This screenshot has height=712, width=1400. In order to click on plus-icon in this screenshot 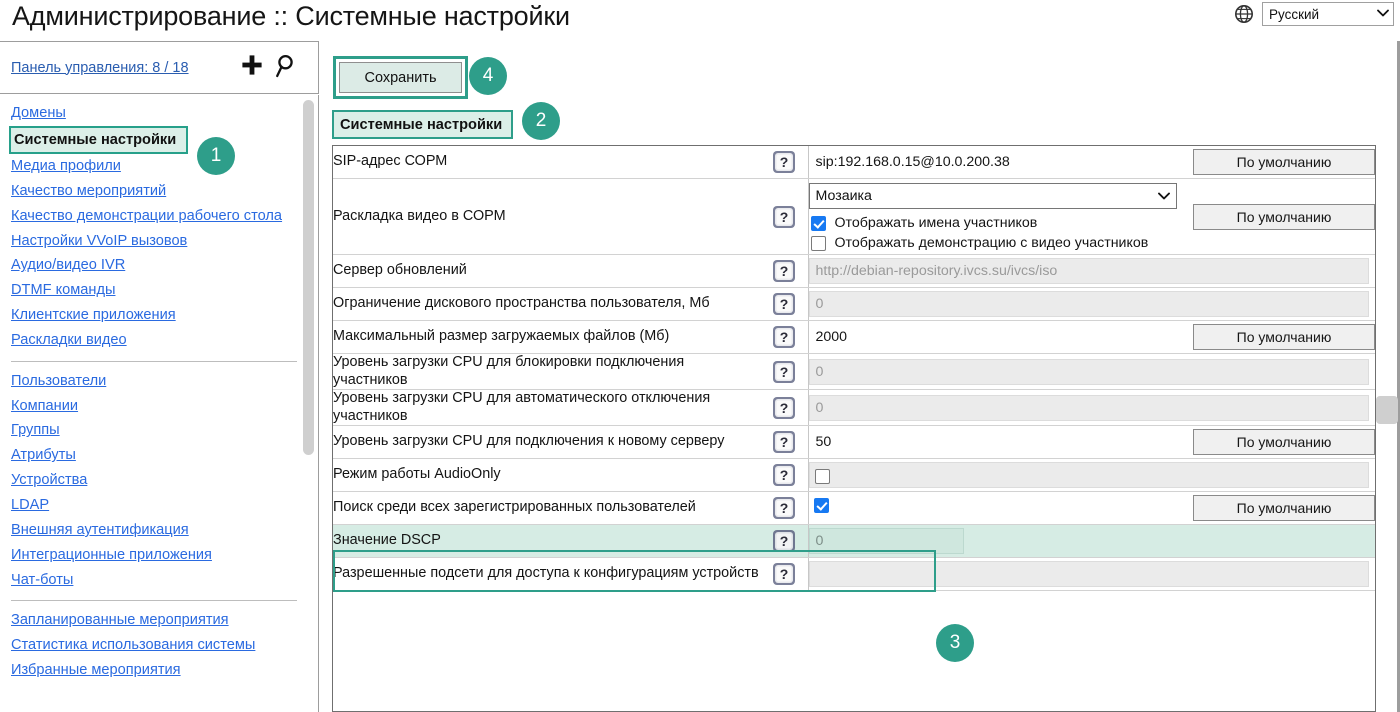, I will do `click(252, 66)`.